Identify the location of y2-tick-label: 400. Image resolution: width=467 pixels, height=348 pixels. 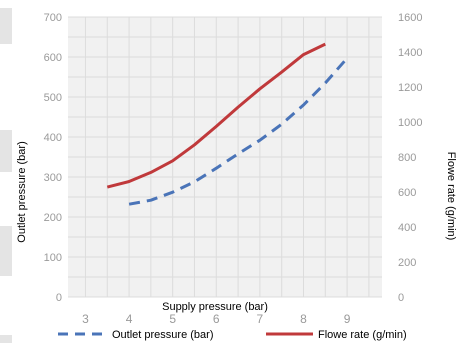
(407, 228).